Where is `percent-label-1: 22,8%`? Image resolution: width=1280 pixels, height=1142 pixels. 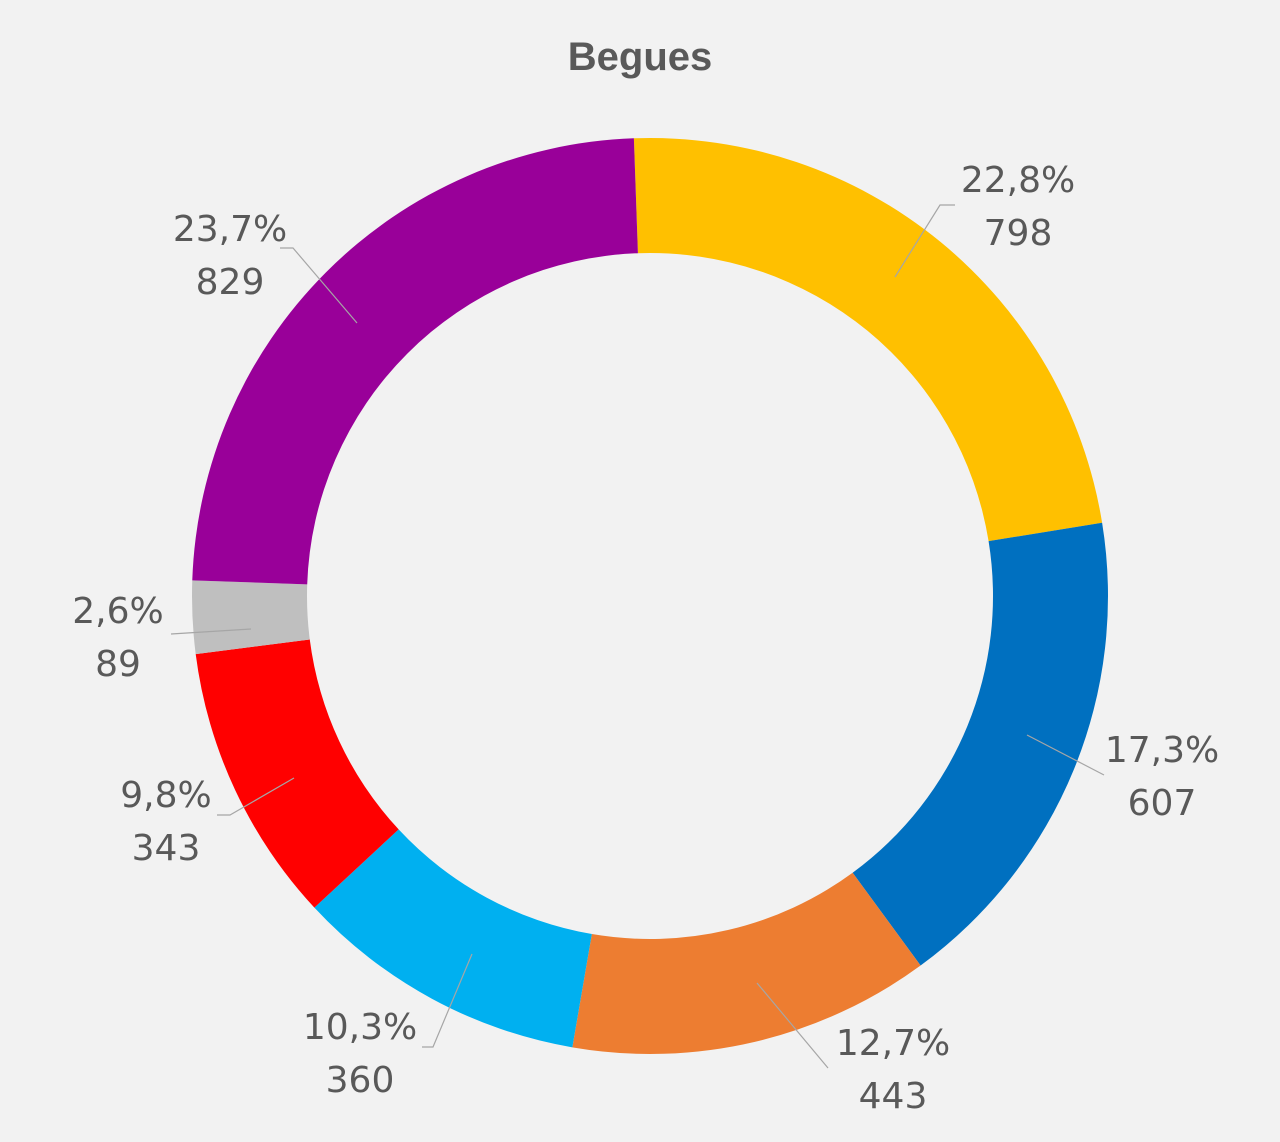 percent-label-1: 22,8% is located at coordinates (1018, 180).